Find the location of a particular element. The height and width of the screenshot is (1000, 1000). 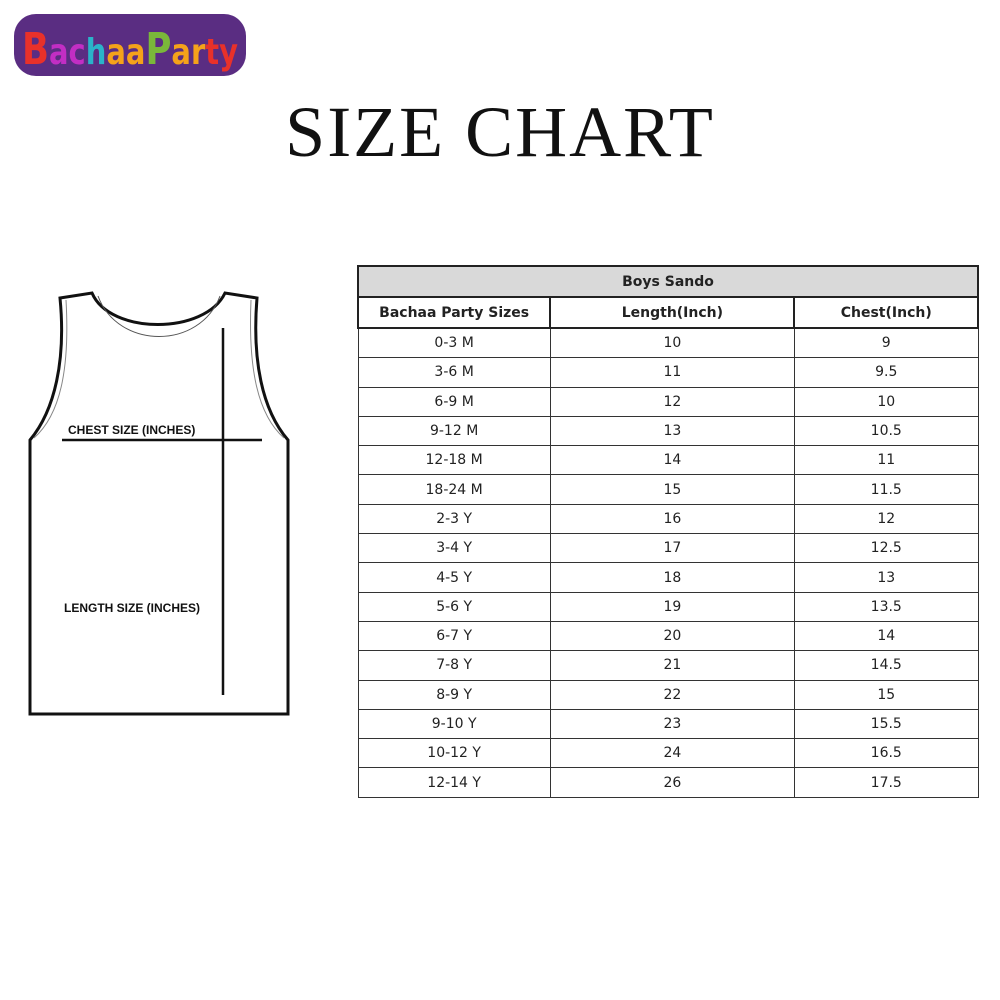

header-sizes: Bachaa Party Sizes is located at coordinates (454, 312).